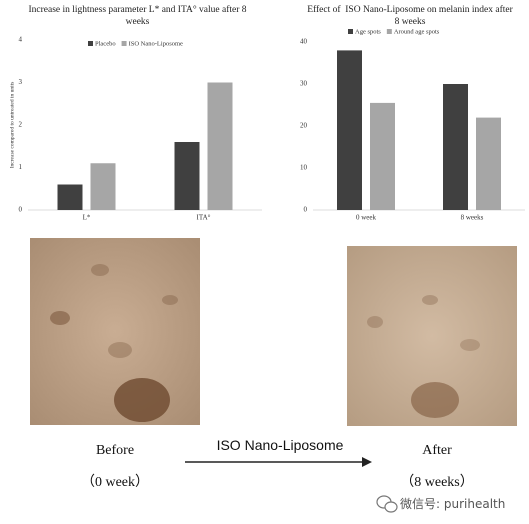  Describe the element at coordinates (21, 40) in the screenshot. I see `y-tick-label: 4` at that location.